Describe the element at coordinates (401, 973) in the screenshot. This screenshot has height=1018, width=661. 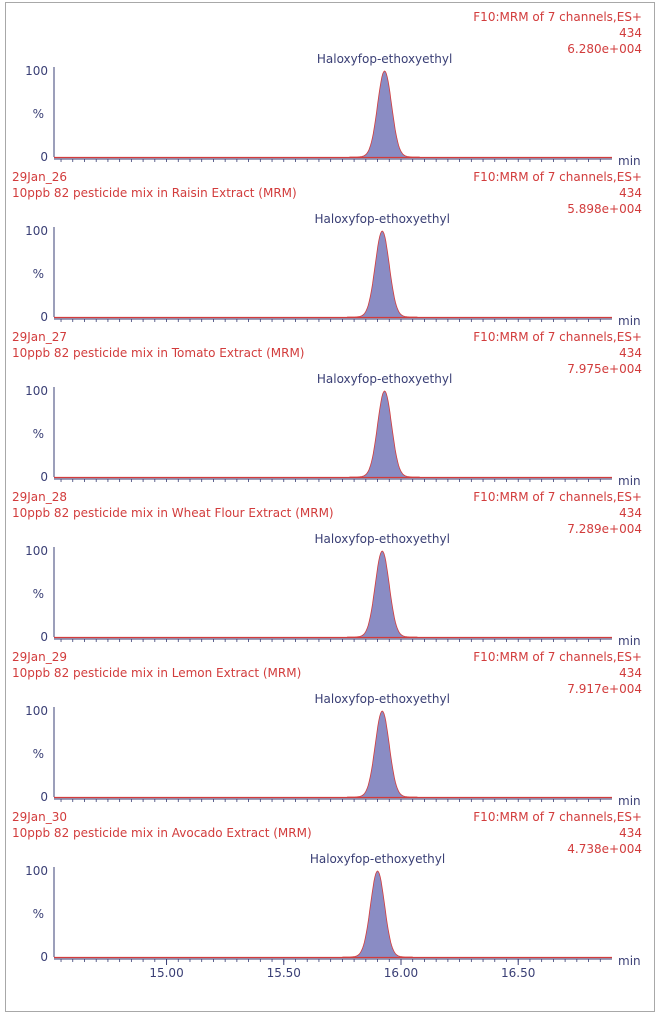
I see `x-tick-label: 16.00` at that location.